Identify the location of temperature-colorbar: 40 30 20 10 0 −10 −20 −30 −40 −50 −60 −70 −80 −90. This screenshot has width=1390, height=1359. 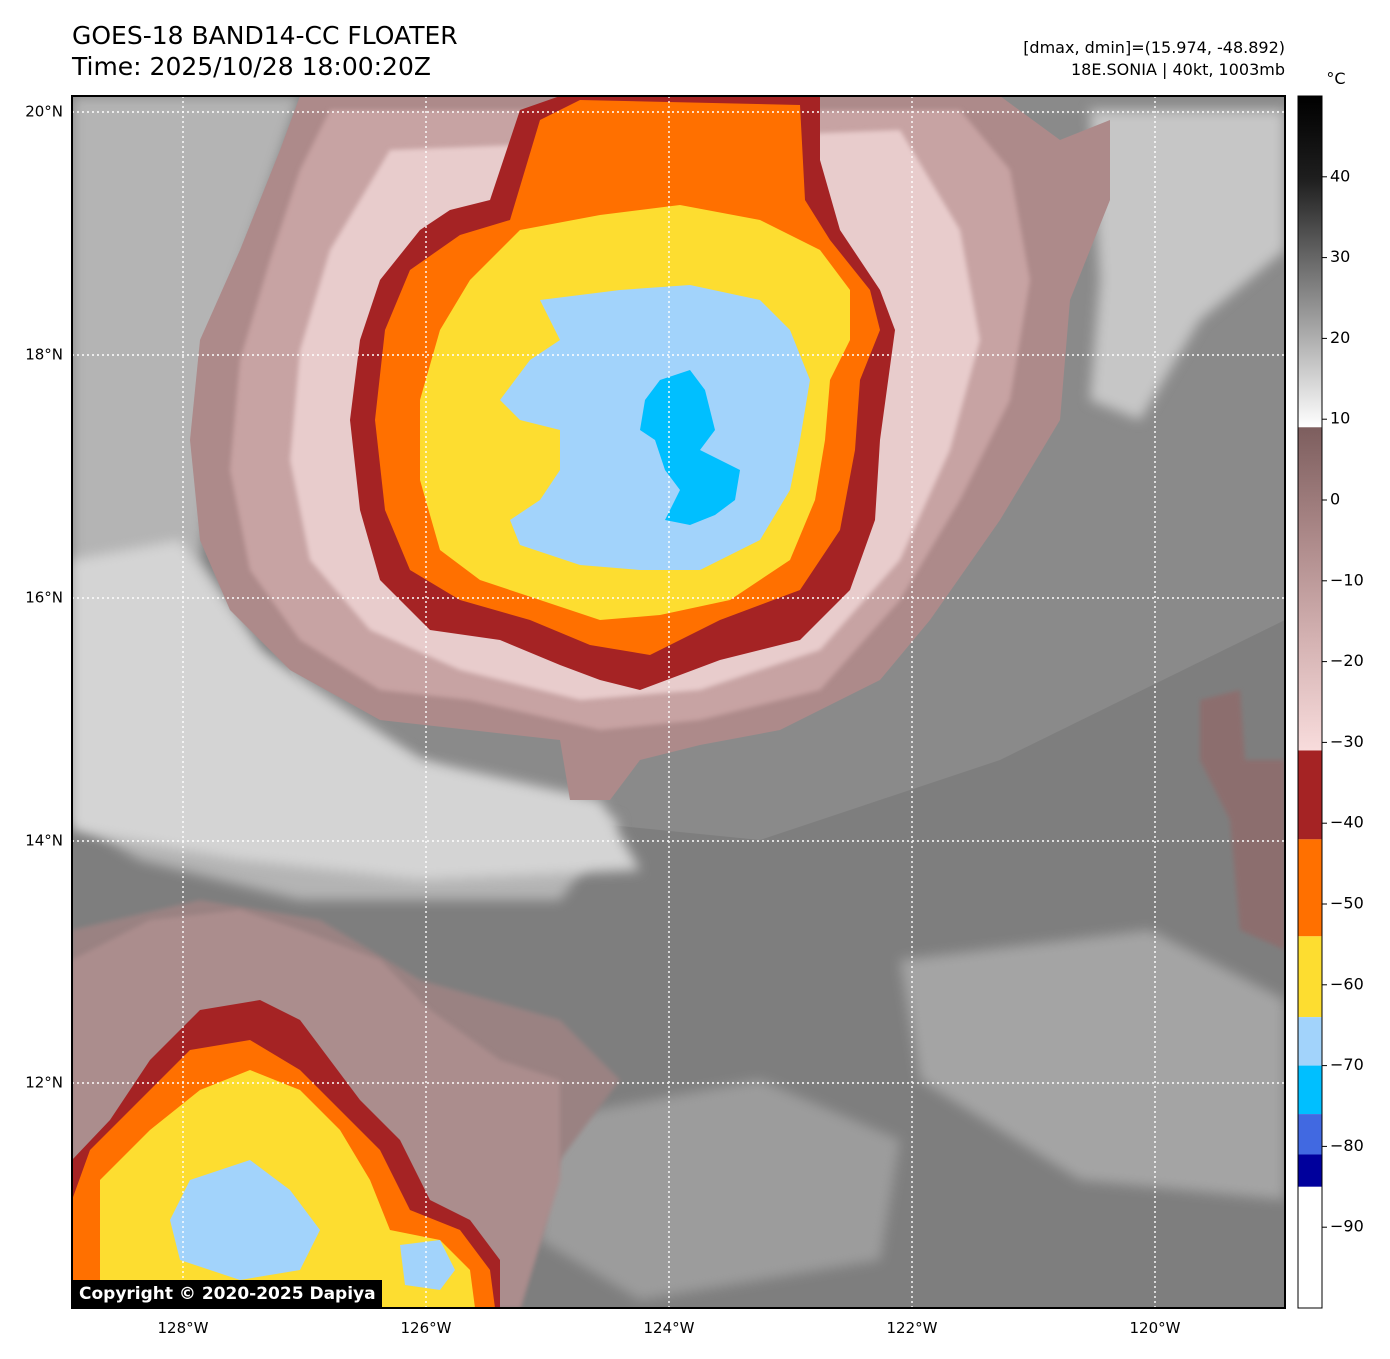
(1330, 702).